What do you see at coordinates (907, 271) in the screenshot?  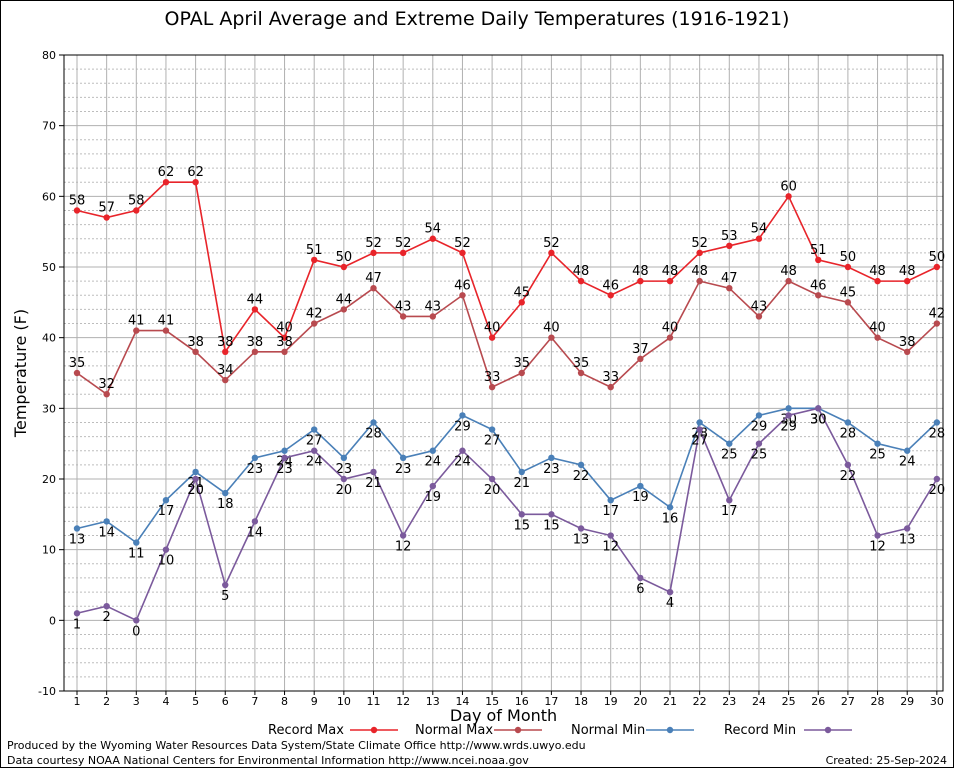 I see `record-max-data-label: 48` at bounding box center [907, 271].